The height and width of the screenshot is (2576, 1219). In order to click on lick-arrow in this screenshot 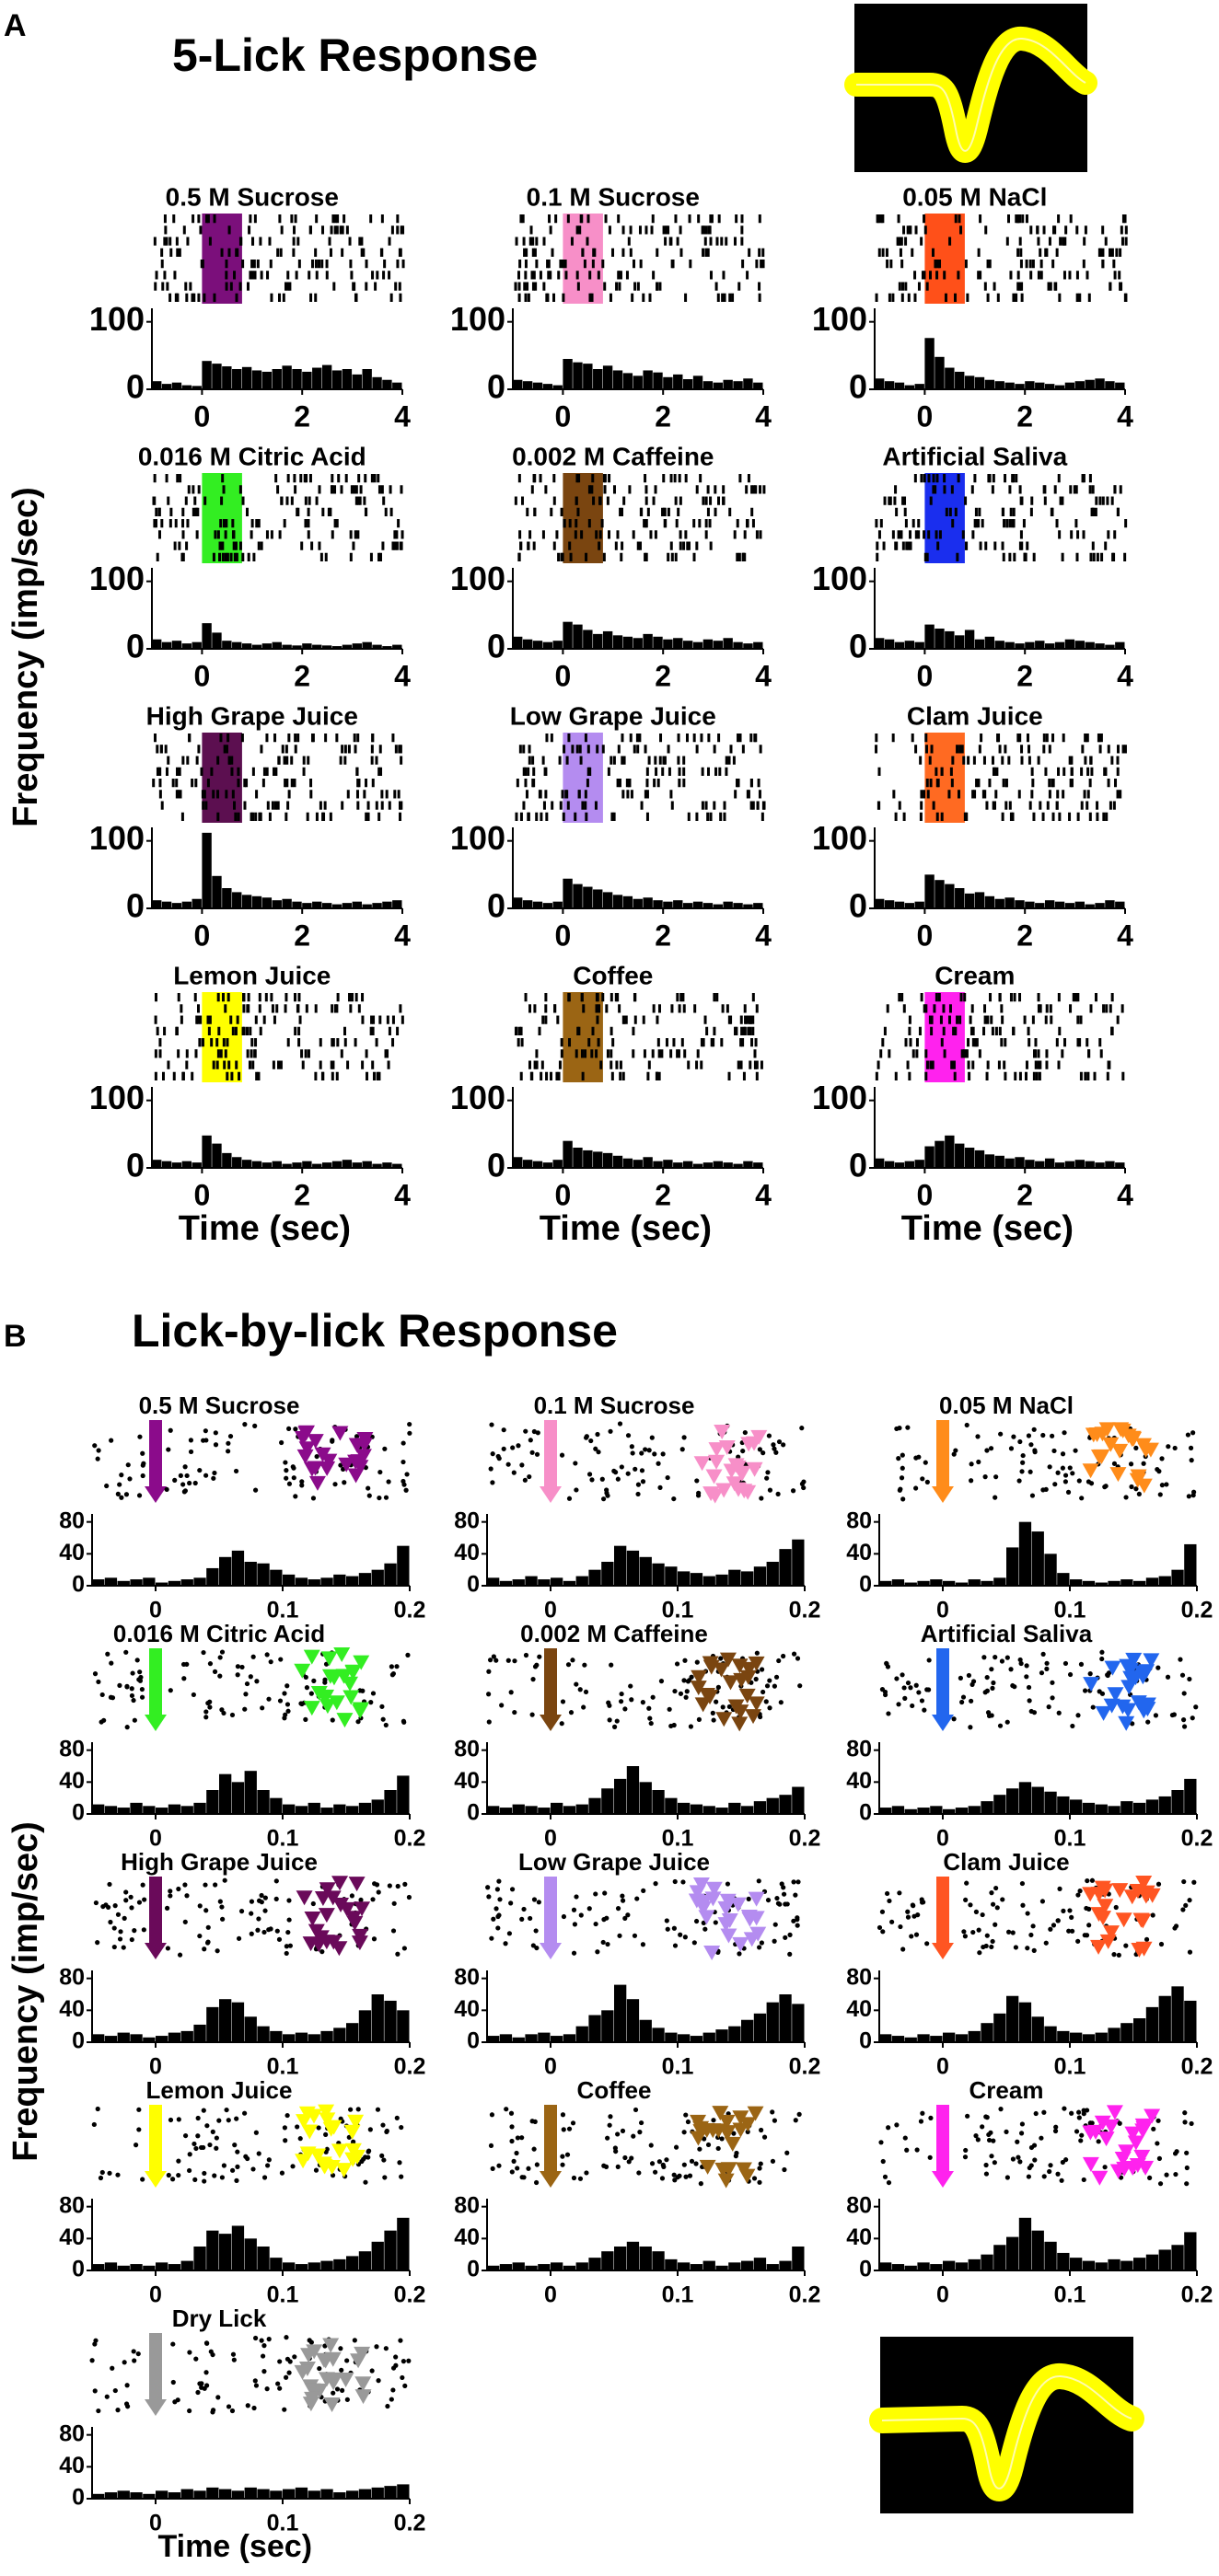, I will do `click(942, 1911)`.